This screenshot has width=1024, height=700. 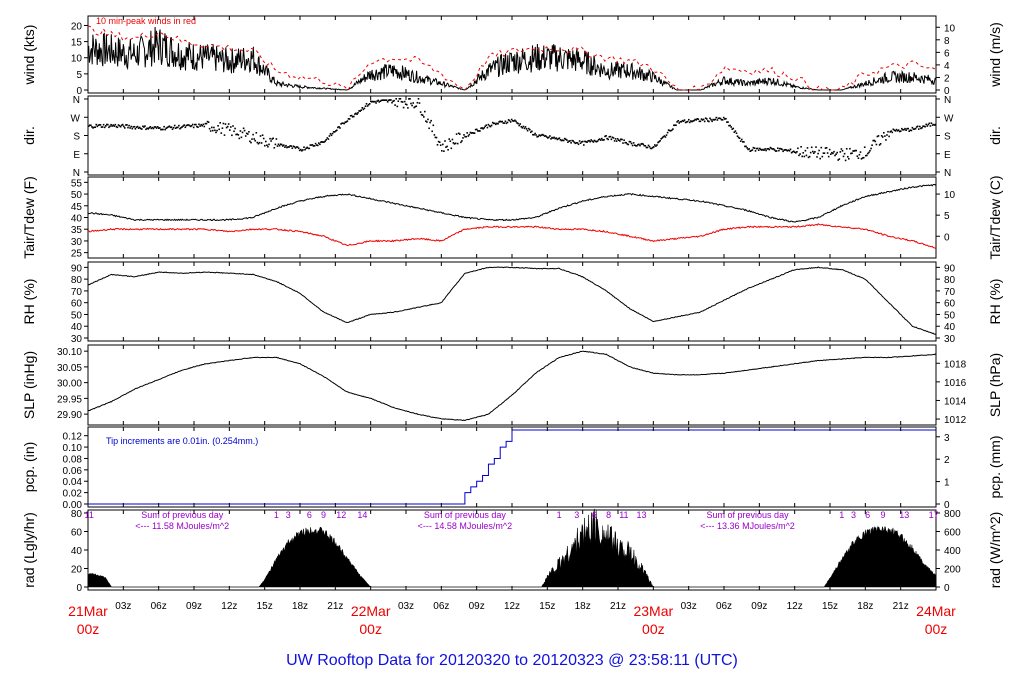 I want to click on ytick-label-left: 0, so click(x=79, y=91).